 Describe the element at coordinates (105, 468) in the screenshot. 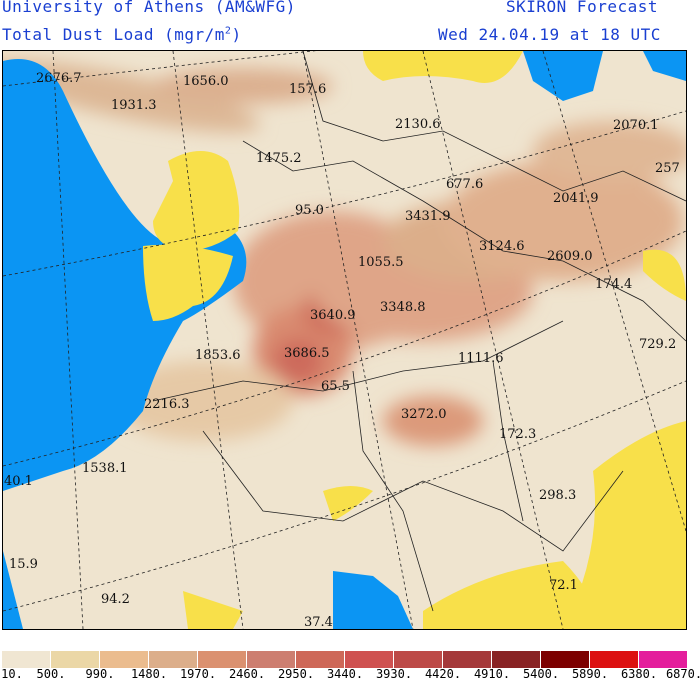

I see `map-label: 1538.1` at that location.